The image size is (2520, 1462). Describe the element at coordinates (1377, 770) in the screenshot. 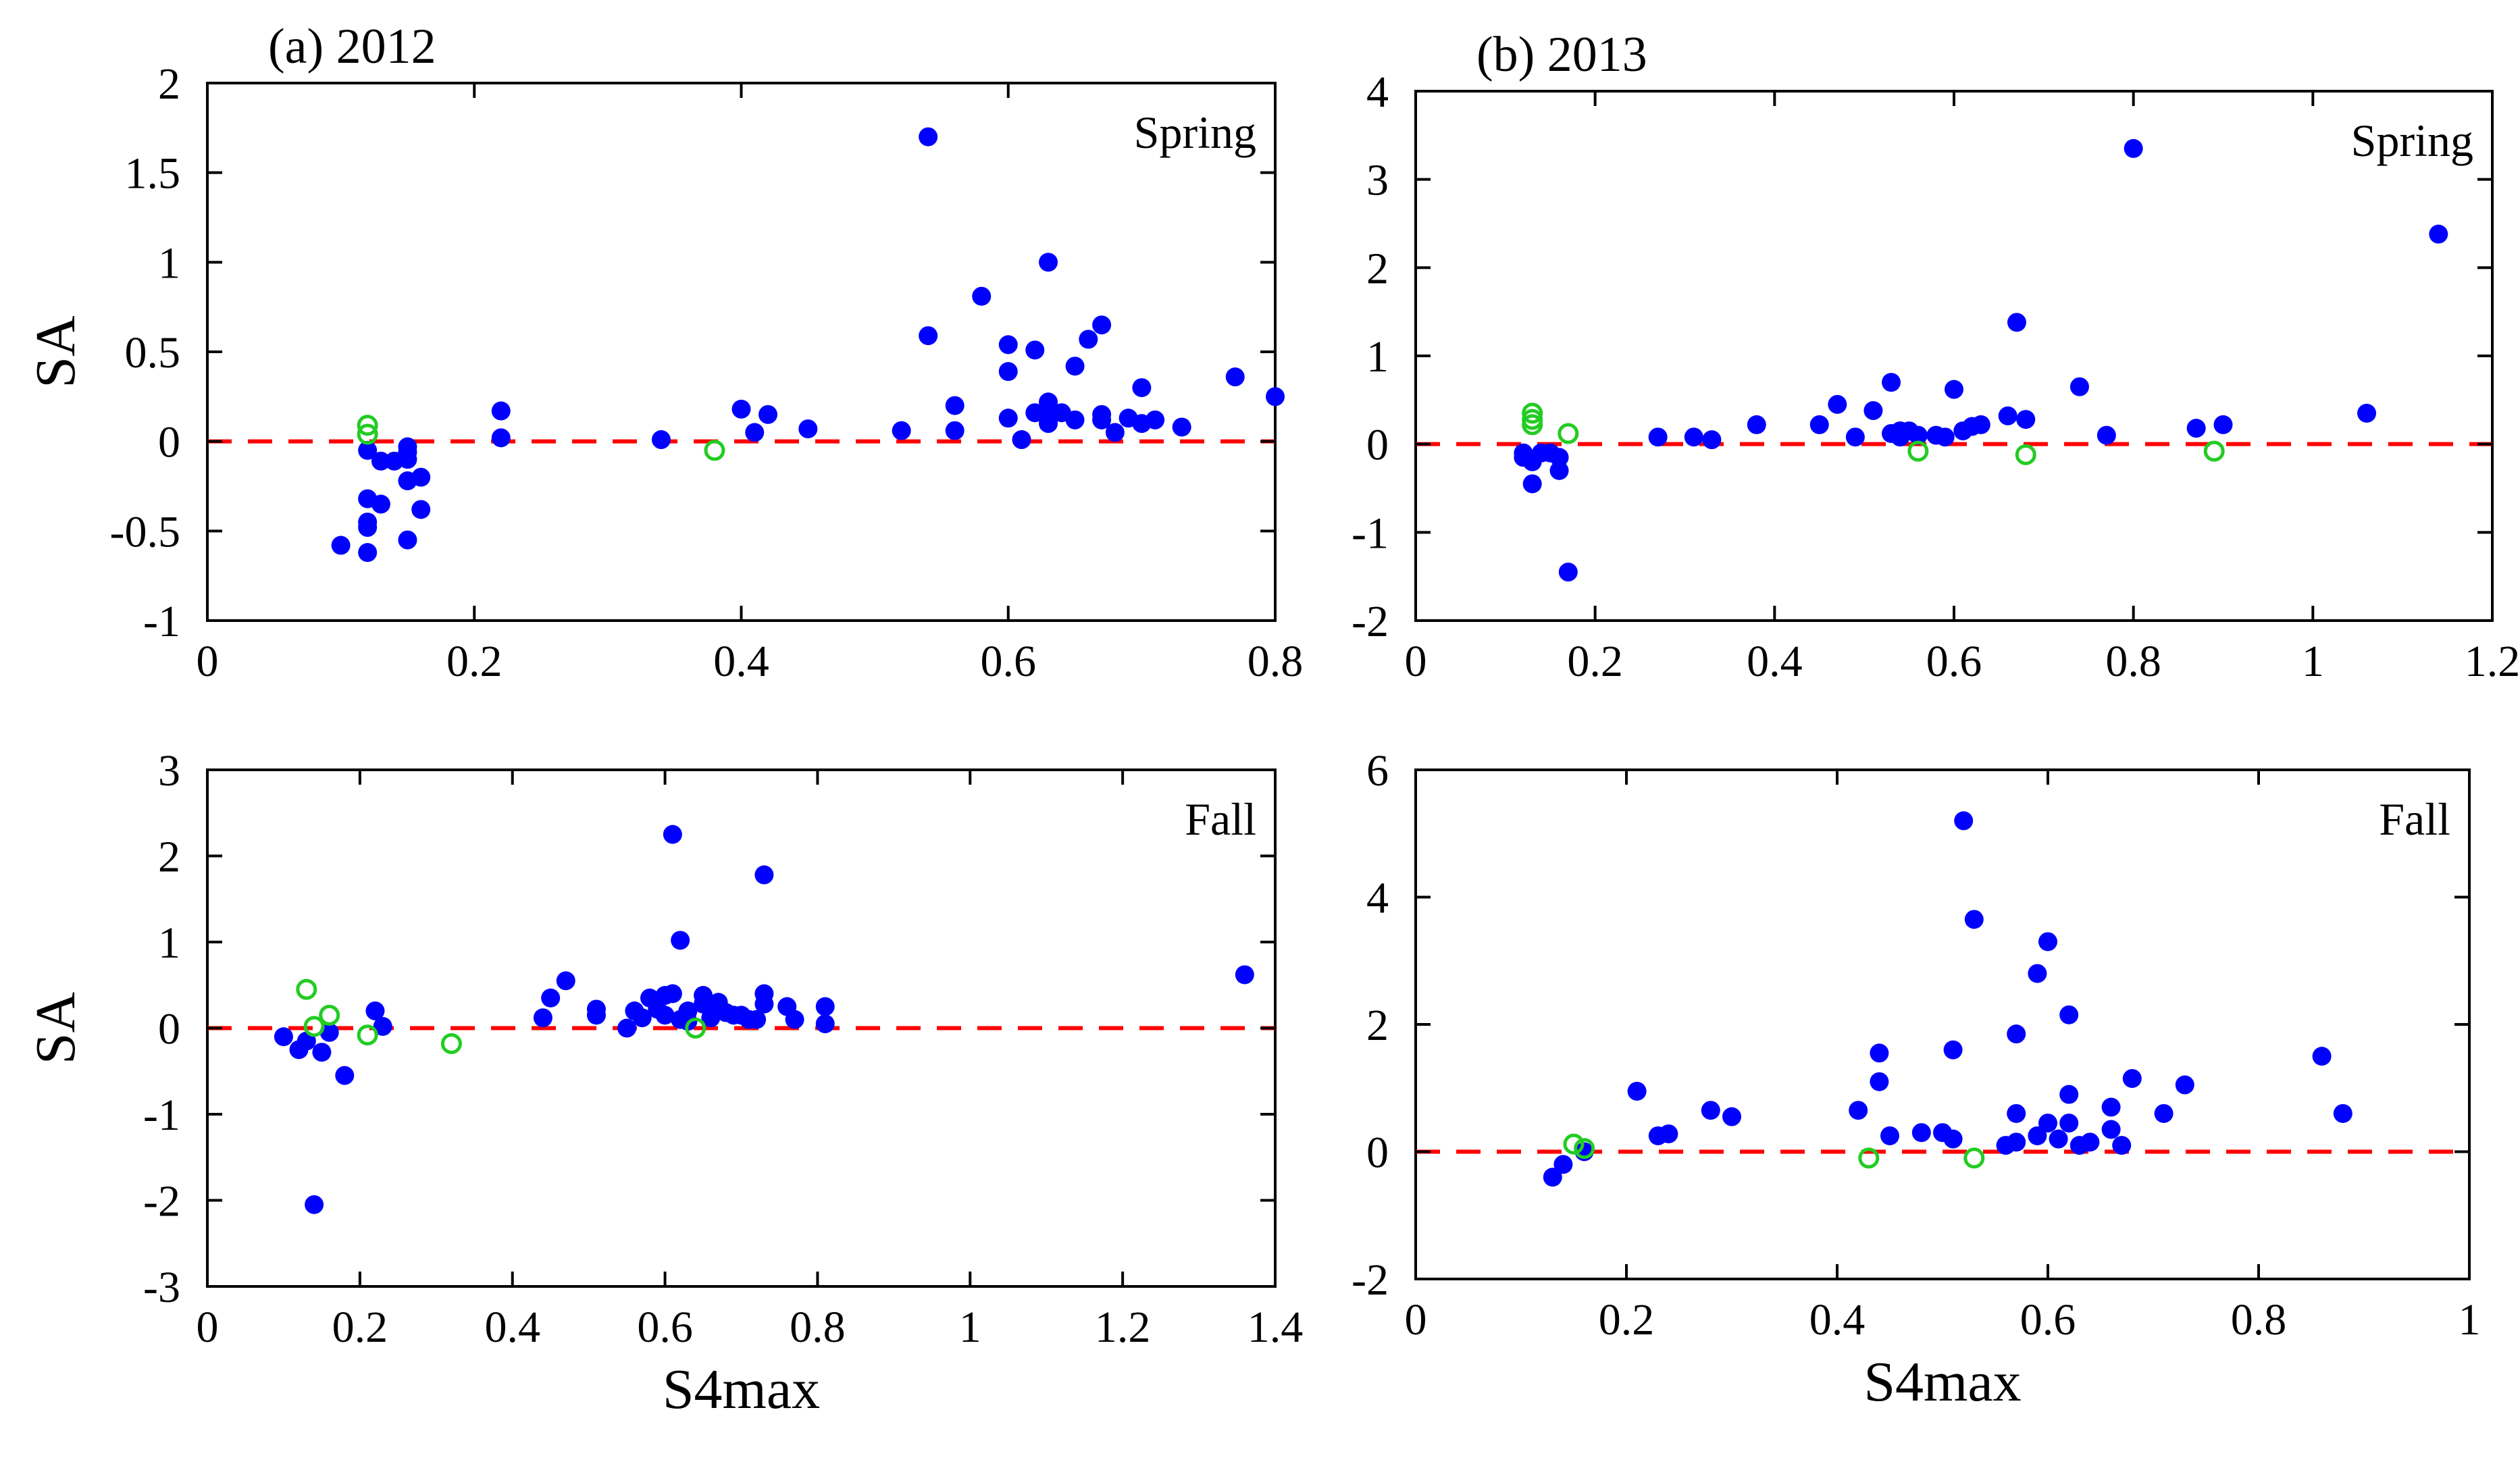

I see `y-tick-label: 6` at that location.